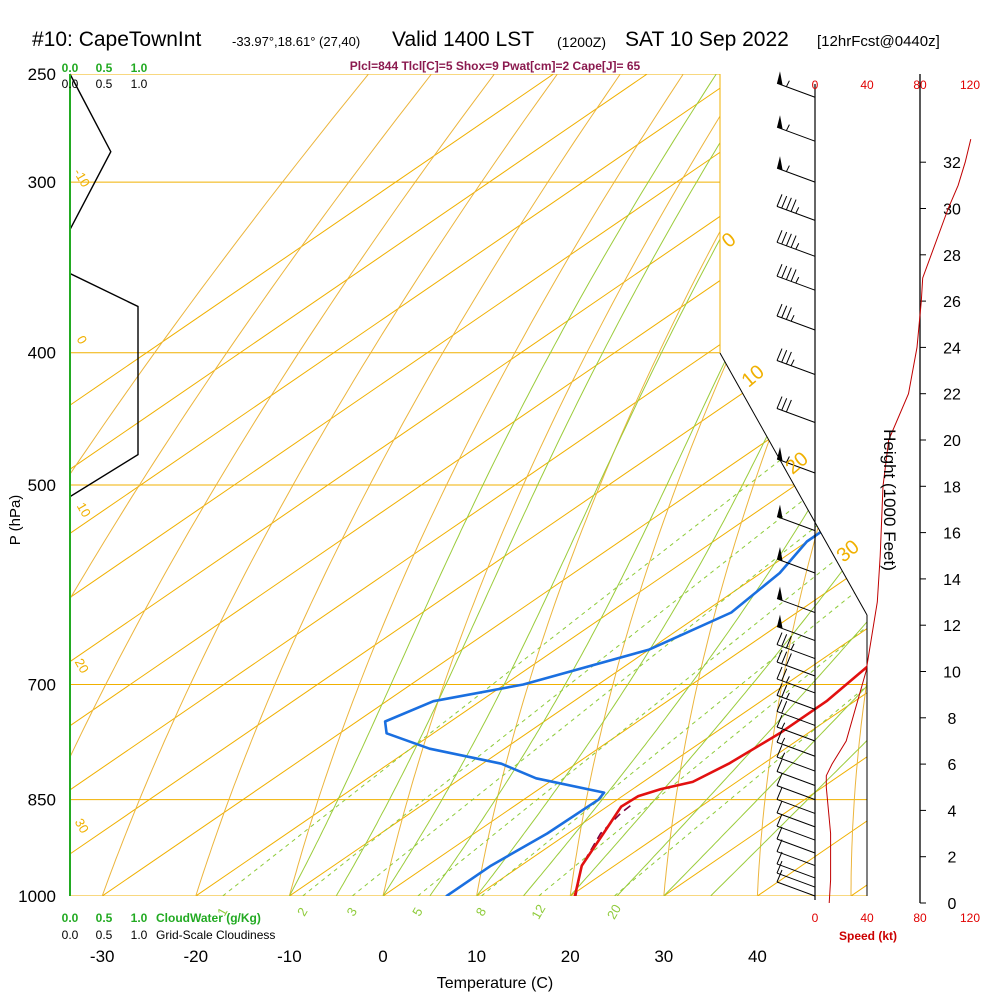 This screenshot has height=1000, width=1000. Describe the element at coordinates (42, 353) in the screenshot. I see `pressure-tick-label: 400` at that location.